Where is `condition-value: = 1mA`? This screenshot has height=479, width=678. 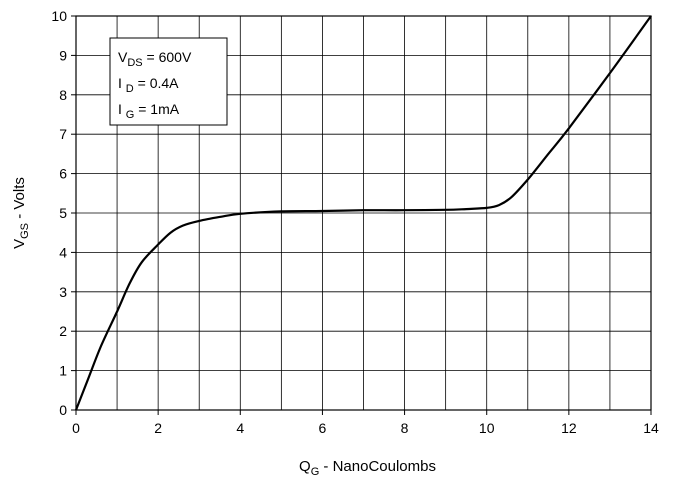 condition-value: = 1mA is located at coordinates (156, 109).